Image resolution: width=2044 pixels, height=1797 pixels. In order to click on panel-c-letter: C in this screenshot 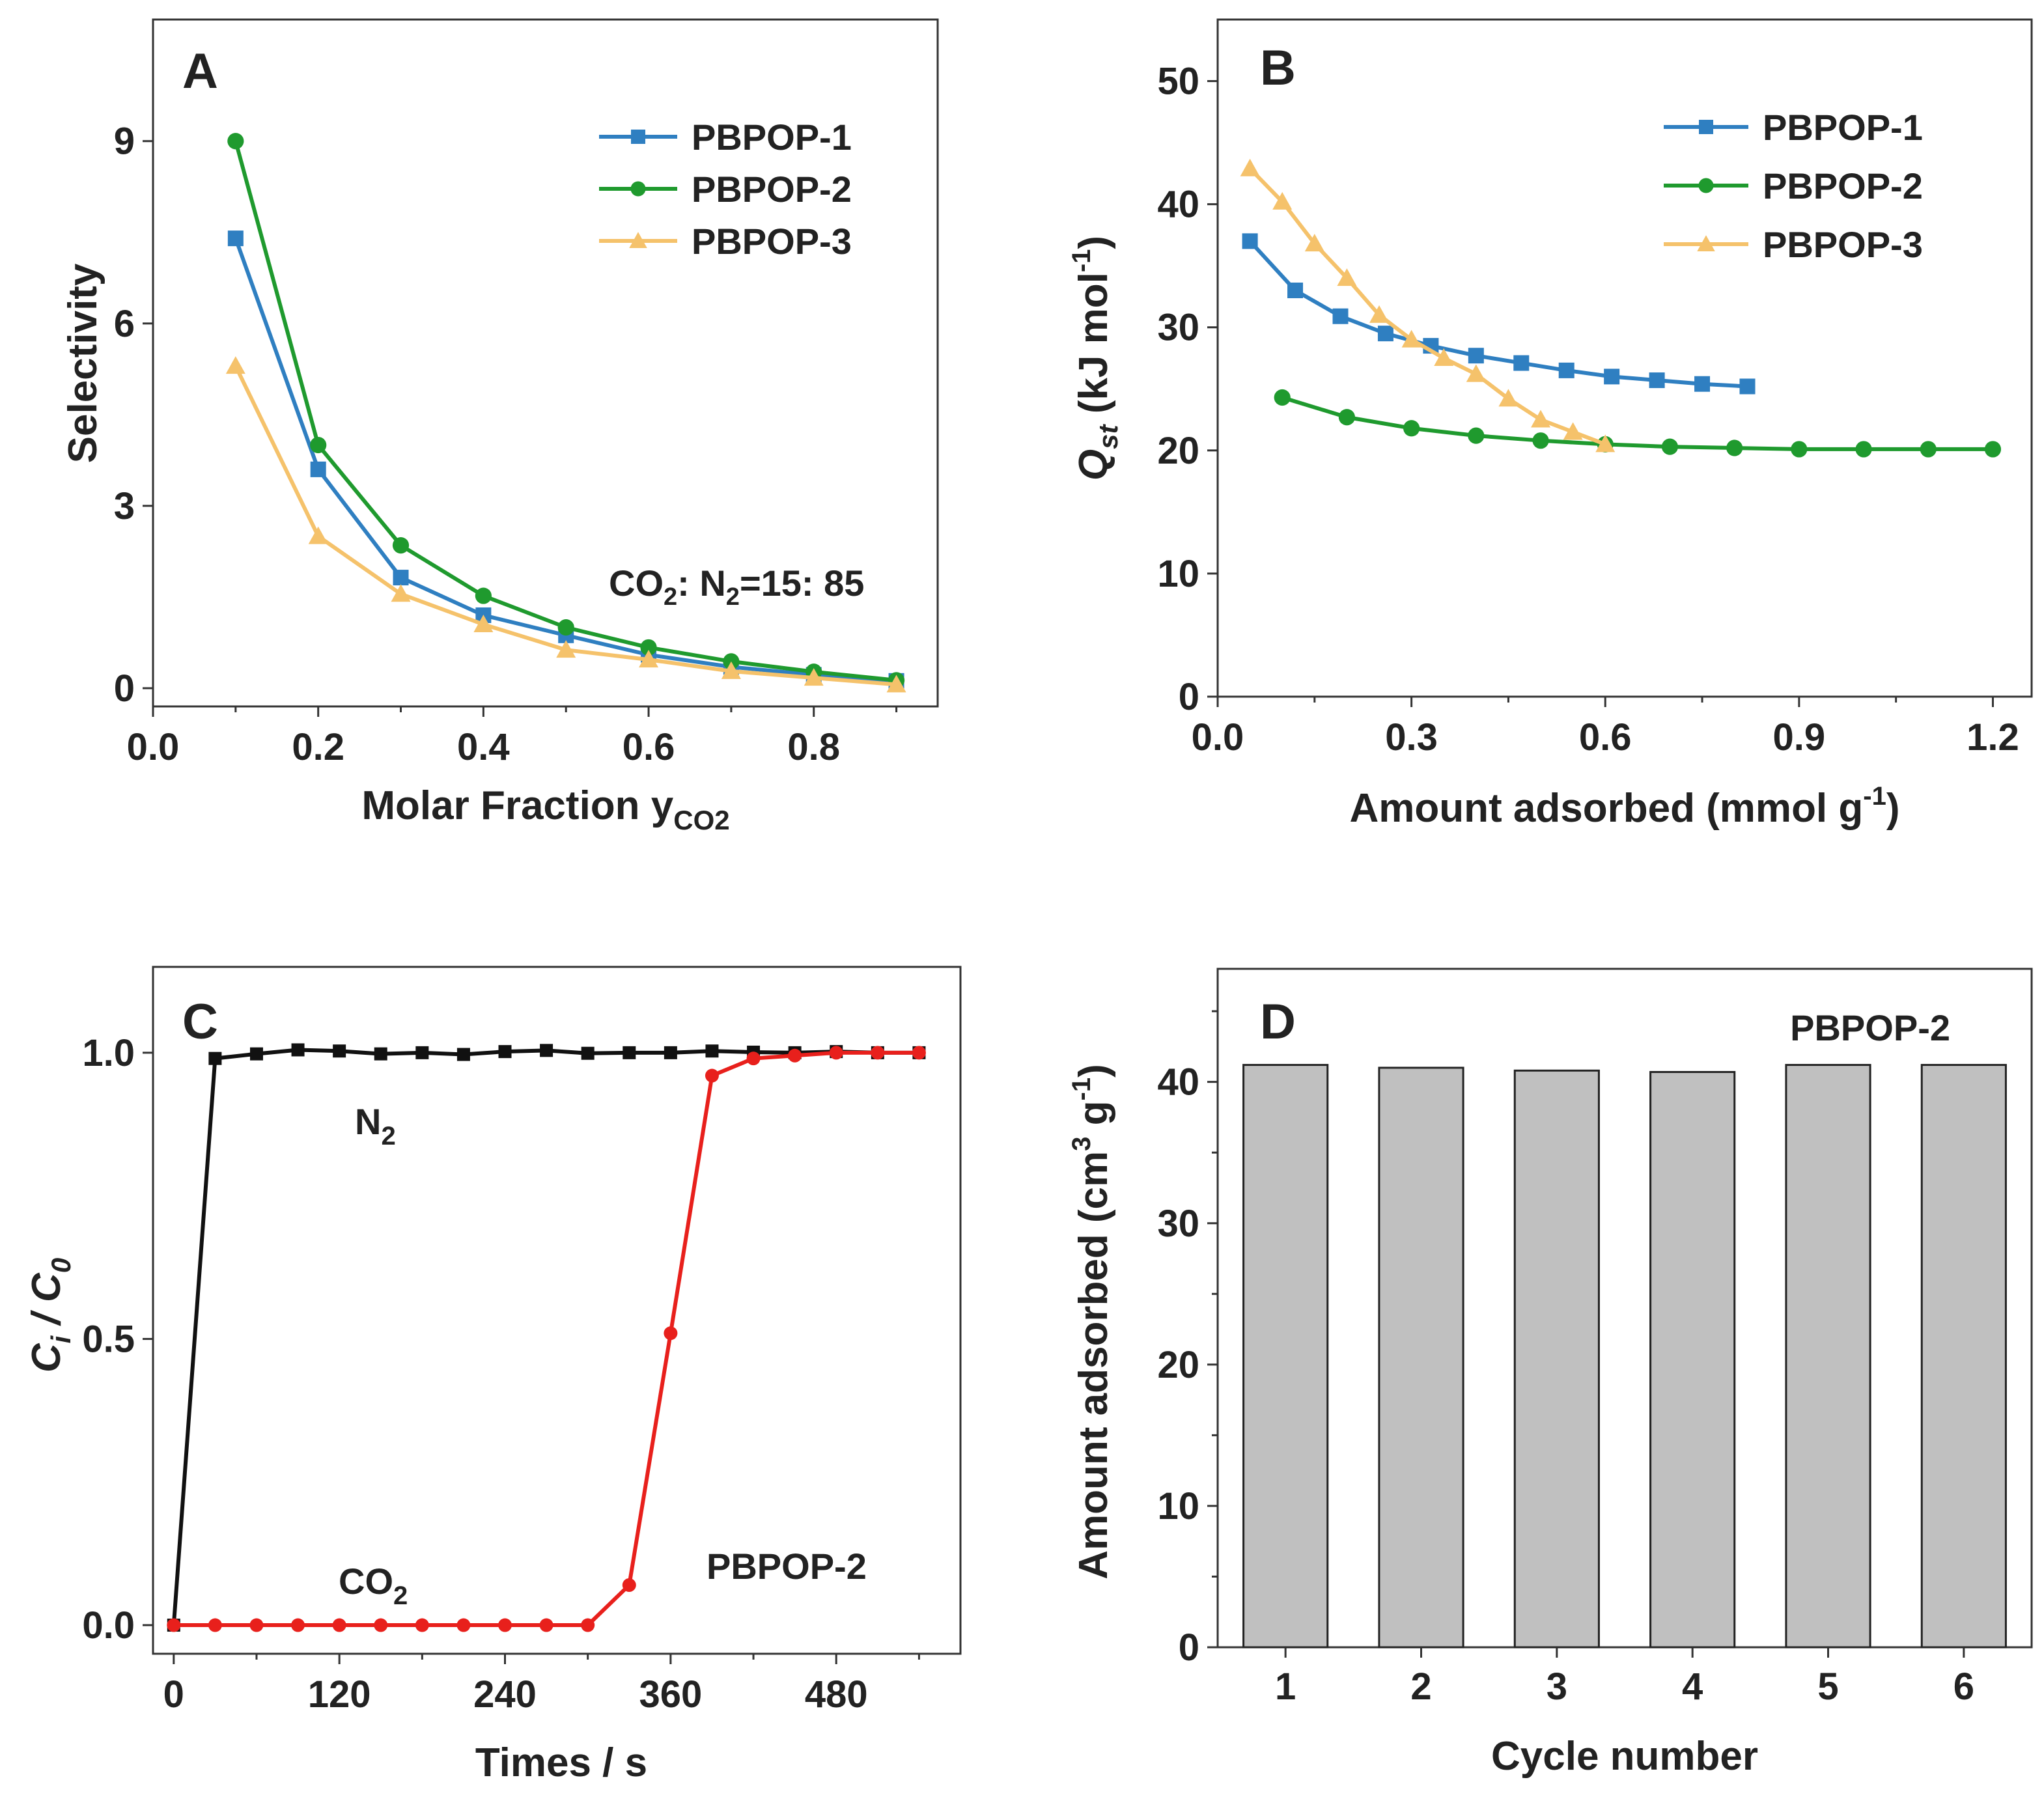, I will do `click(200, 1022)`.